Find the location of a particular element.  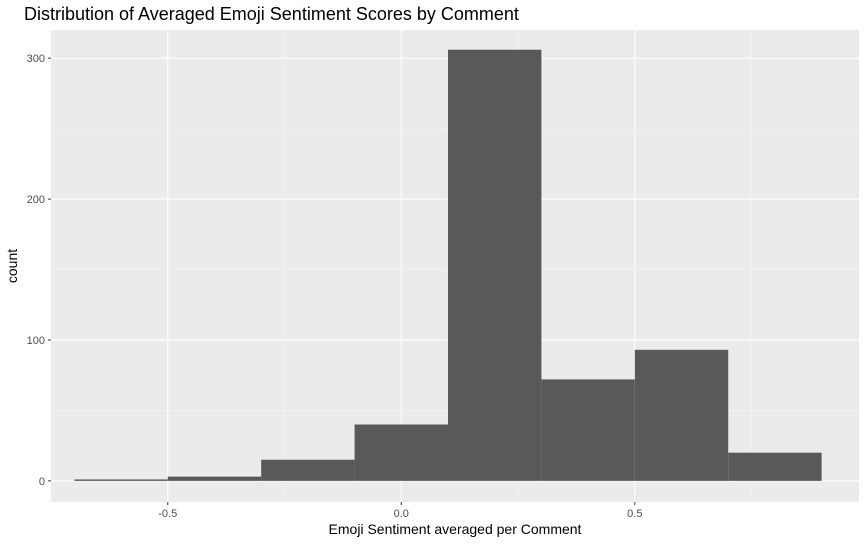

y-tick-label: 100 is located at coordinates (36, 341).